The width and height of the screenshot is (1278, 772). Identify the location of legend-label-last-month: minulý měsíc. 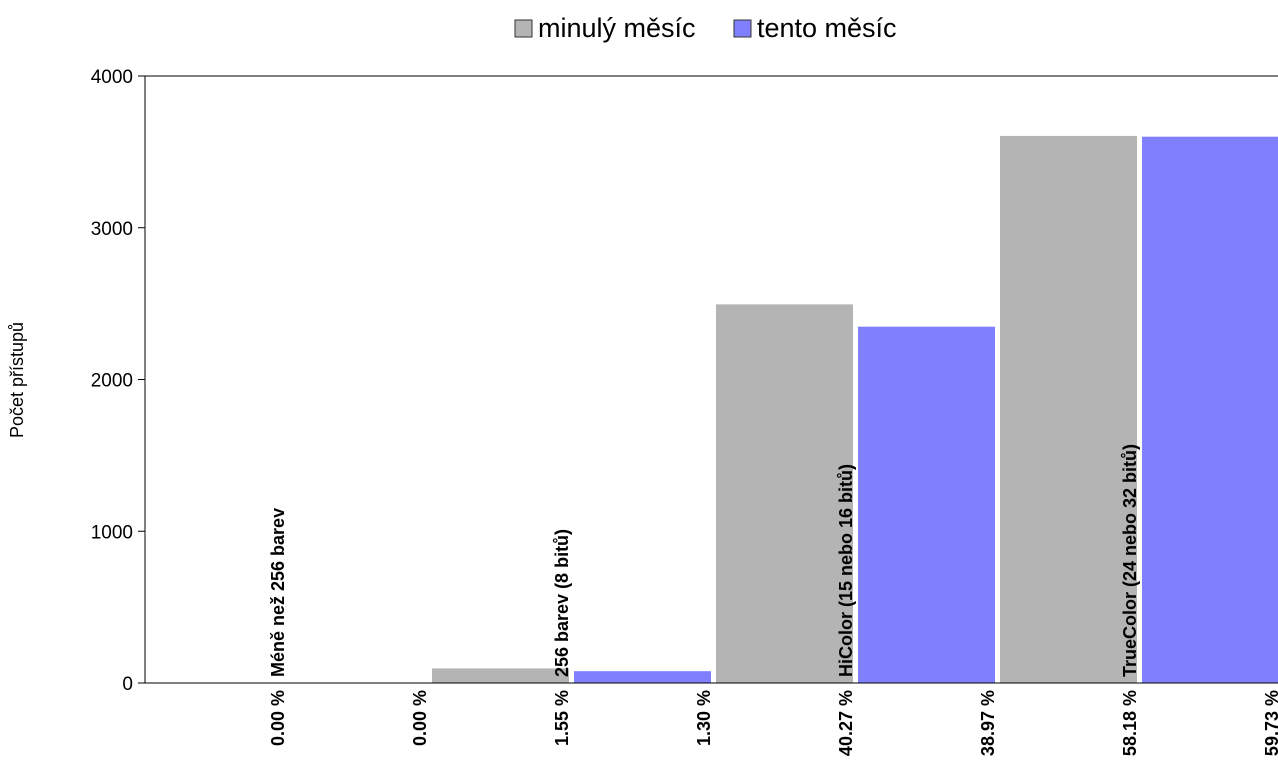
(617, 28).